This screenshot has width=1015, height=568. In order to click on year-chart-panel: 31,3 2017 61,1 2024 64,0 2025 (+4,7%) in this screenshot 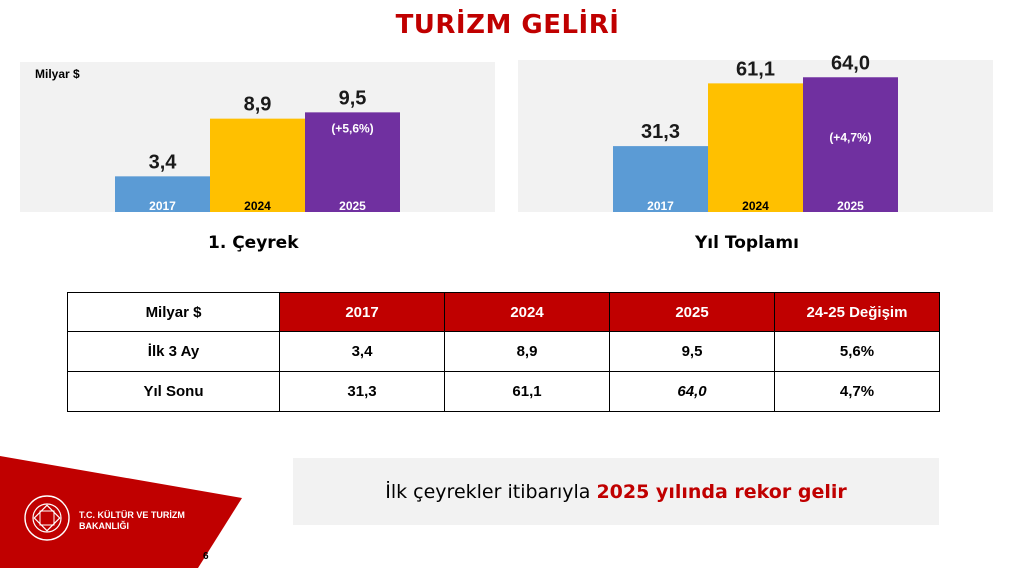, I will do `click(755, 132)`.